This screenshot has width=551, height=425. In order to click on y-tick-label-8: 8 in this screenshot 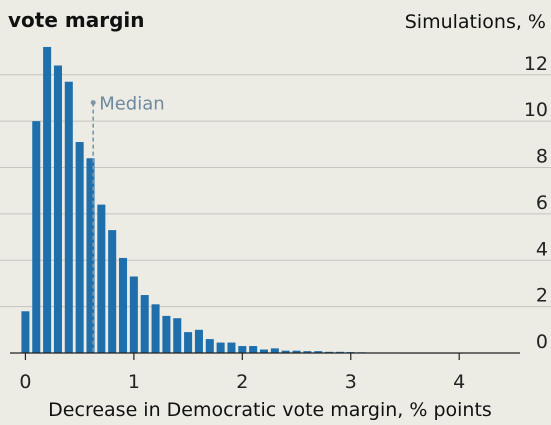, I will do `click(542, 157)`.